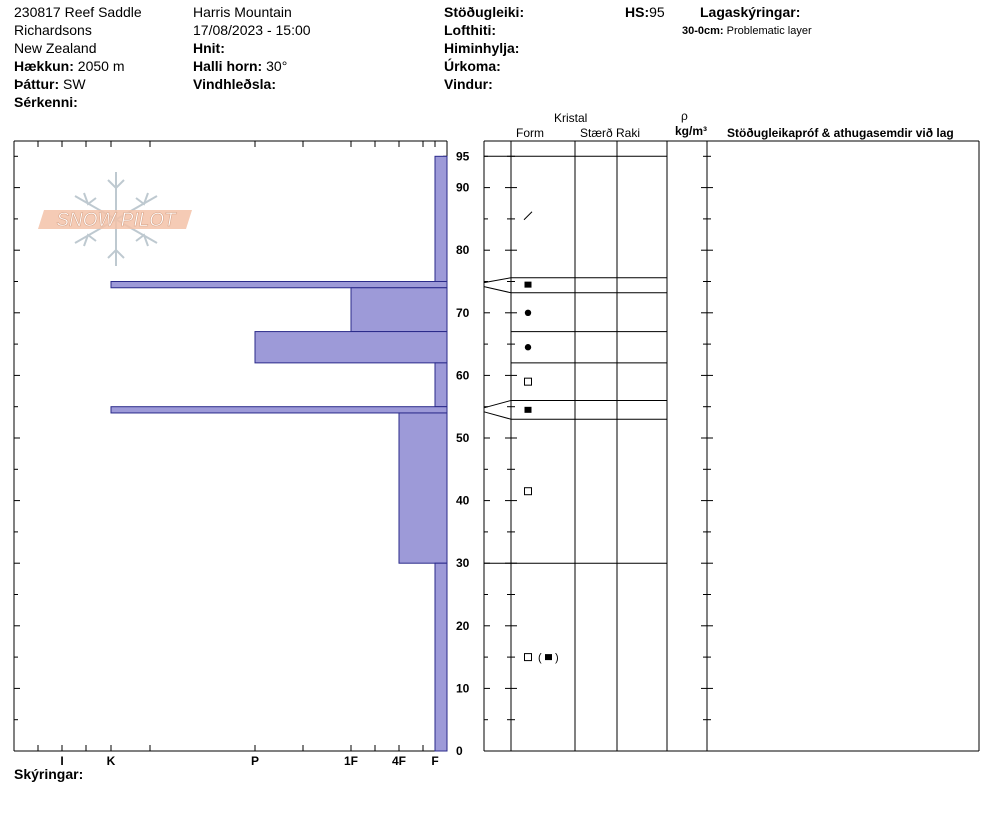 The width and height of the screenshot is (994, 840). What do you see at coordinates (255, 761) in the screenshot?
I see `hardness-label-P: P` at bounding box center [255, 761].